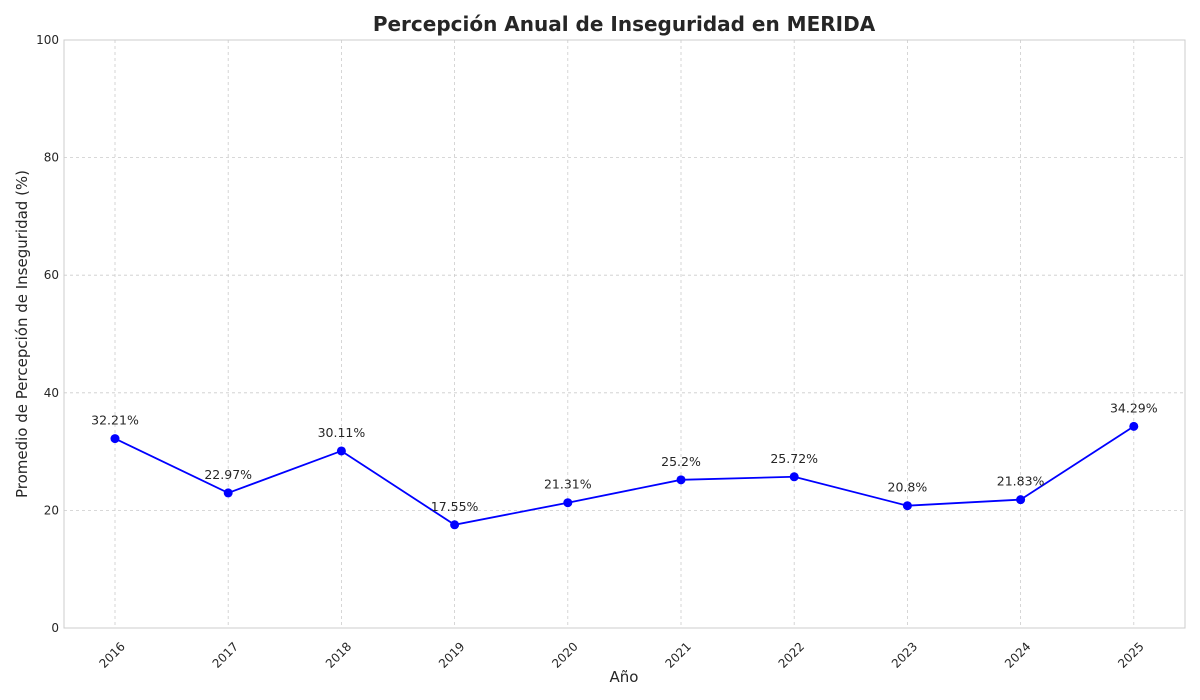  What do you see at coordinates (451, 654) in the screenshot?
I see `x-tick-label: 2019` at bounding box center [451, 654].